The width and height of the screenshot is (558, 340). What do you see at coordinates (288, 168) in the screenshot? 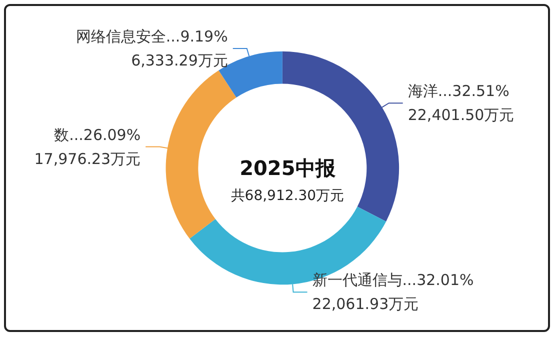
I see `text: 2025中报` at bounding box center [288, 168].